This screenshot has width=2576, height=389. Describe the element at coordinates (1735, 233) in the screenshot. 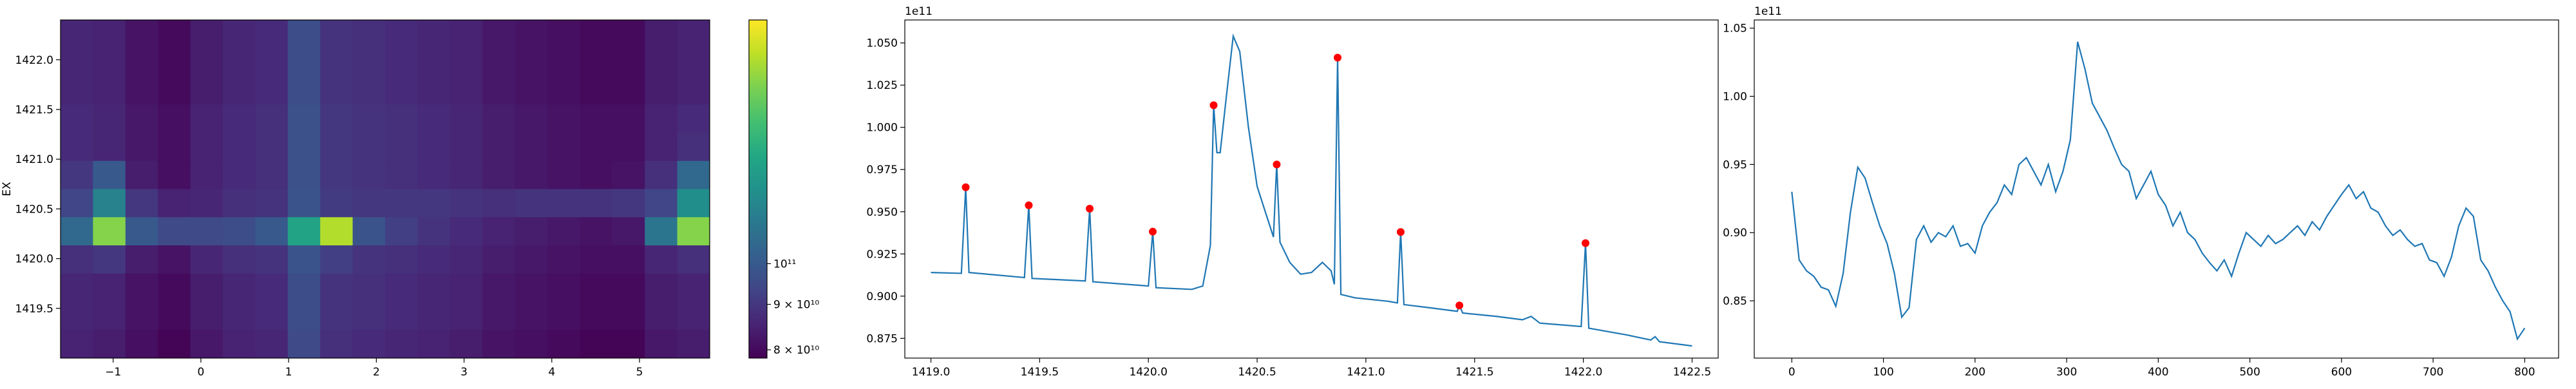

I see `y-tick-label: 0.90` at that location.